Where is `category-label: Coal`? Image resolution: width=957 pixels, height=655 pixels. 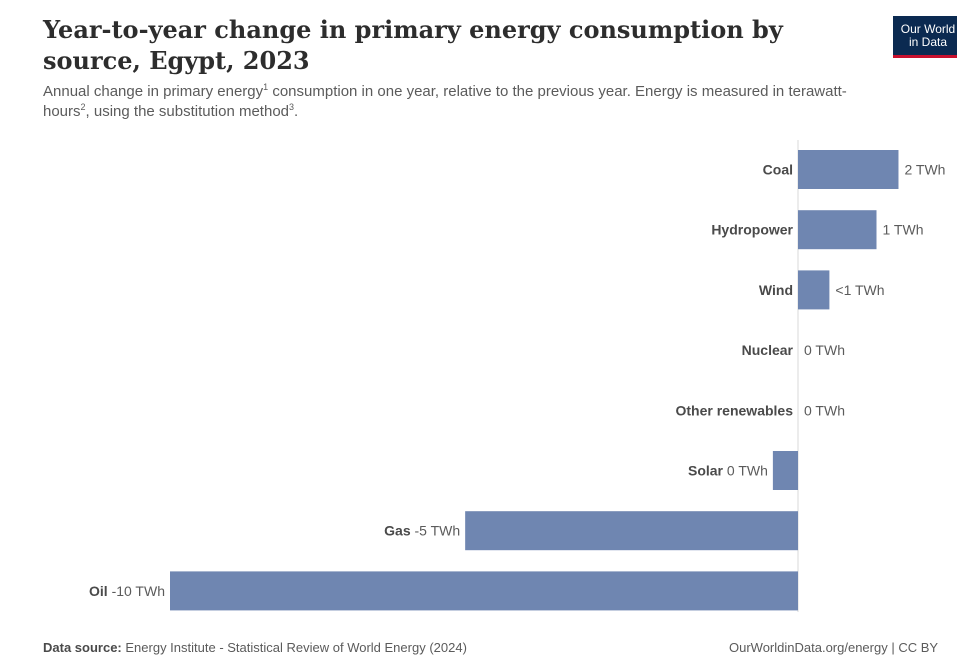 category-label: Coal is located at coordinates (778, 170).